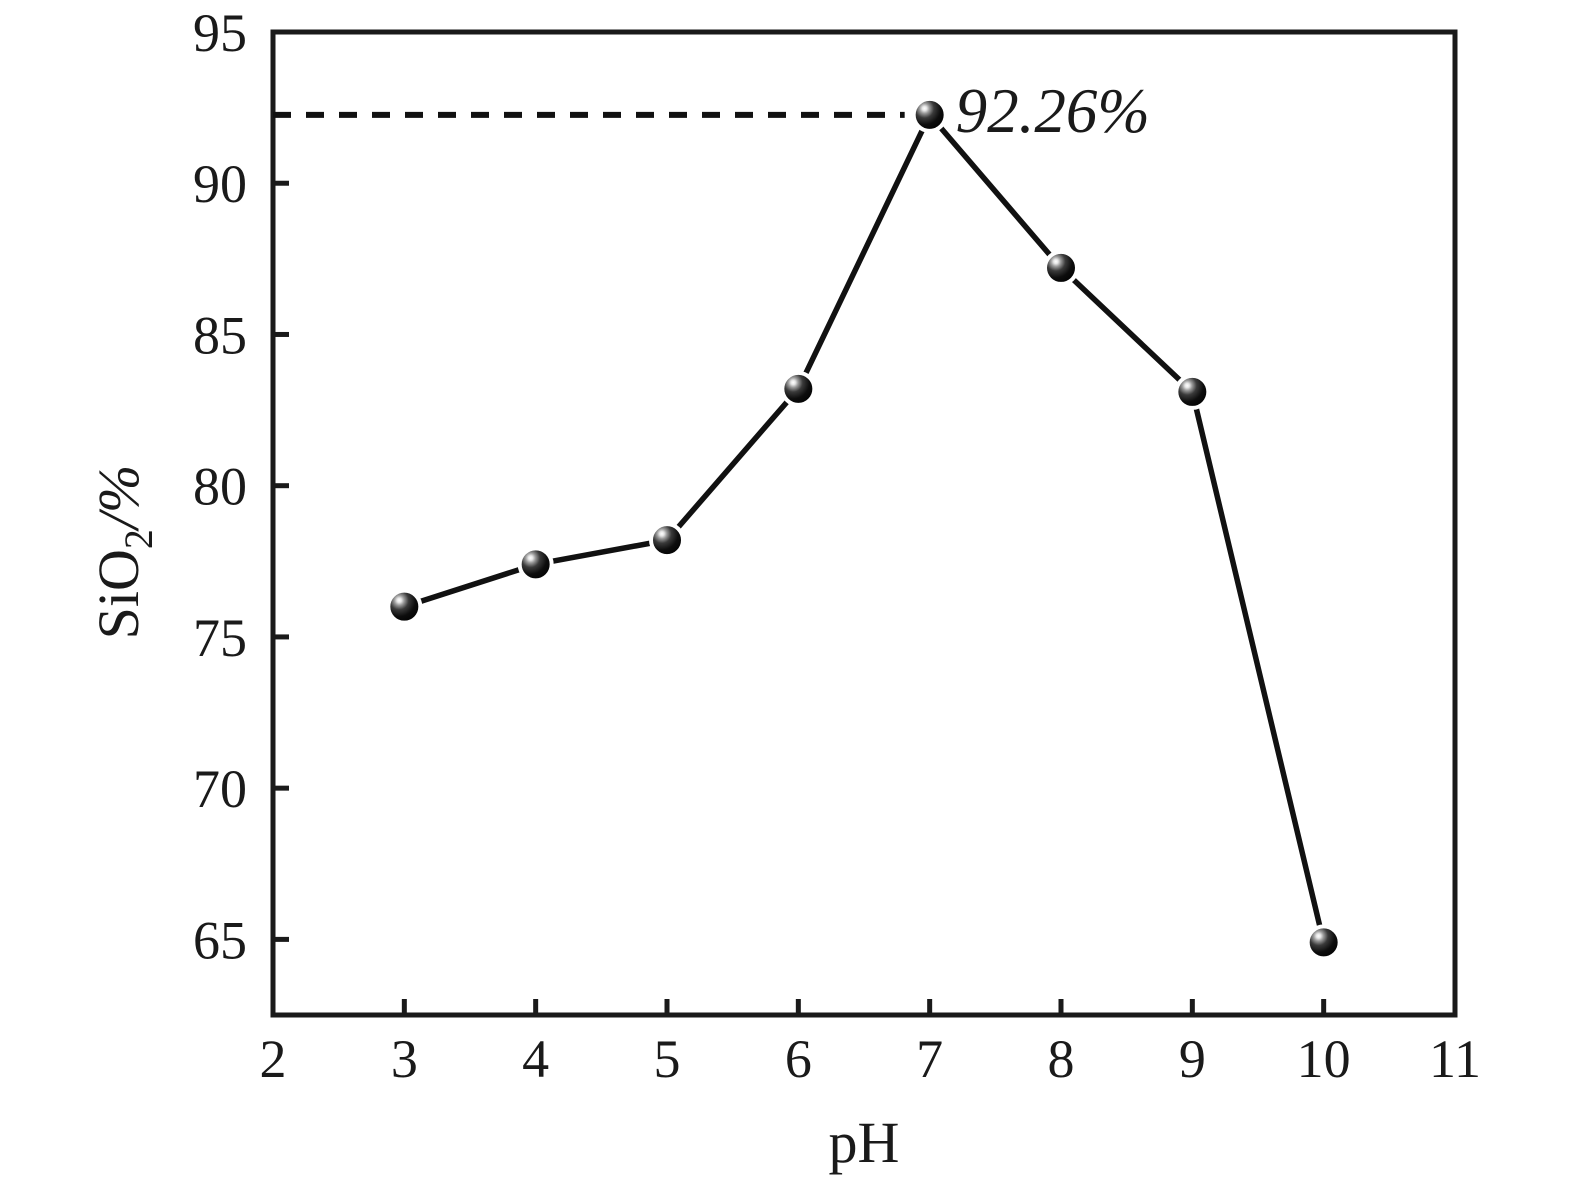 The image size is (1575, 1178). Describe the element at coordinates (1192, 1059) in the screenshot. I see `x-axis-tick-label: 9` at that location.